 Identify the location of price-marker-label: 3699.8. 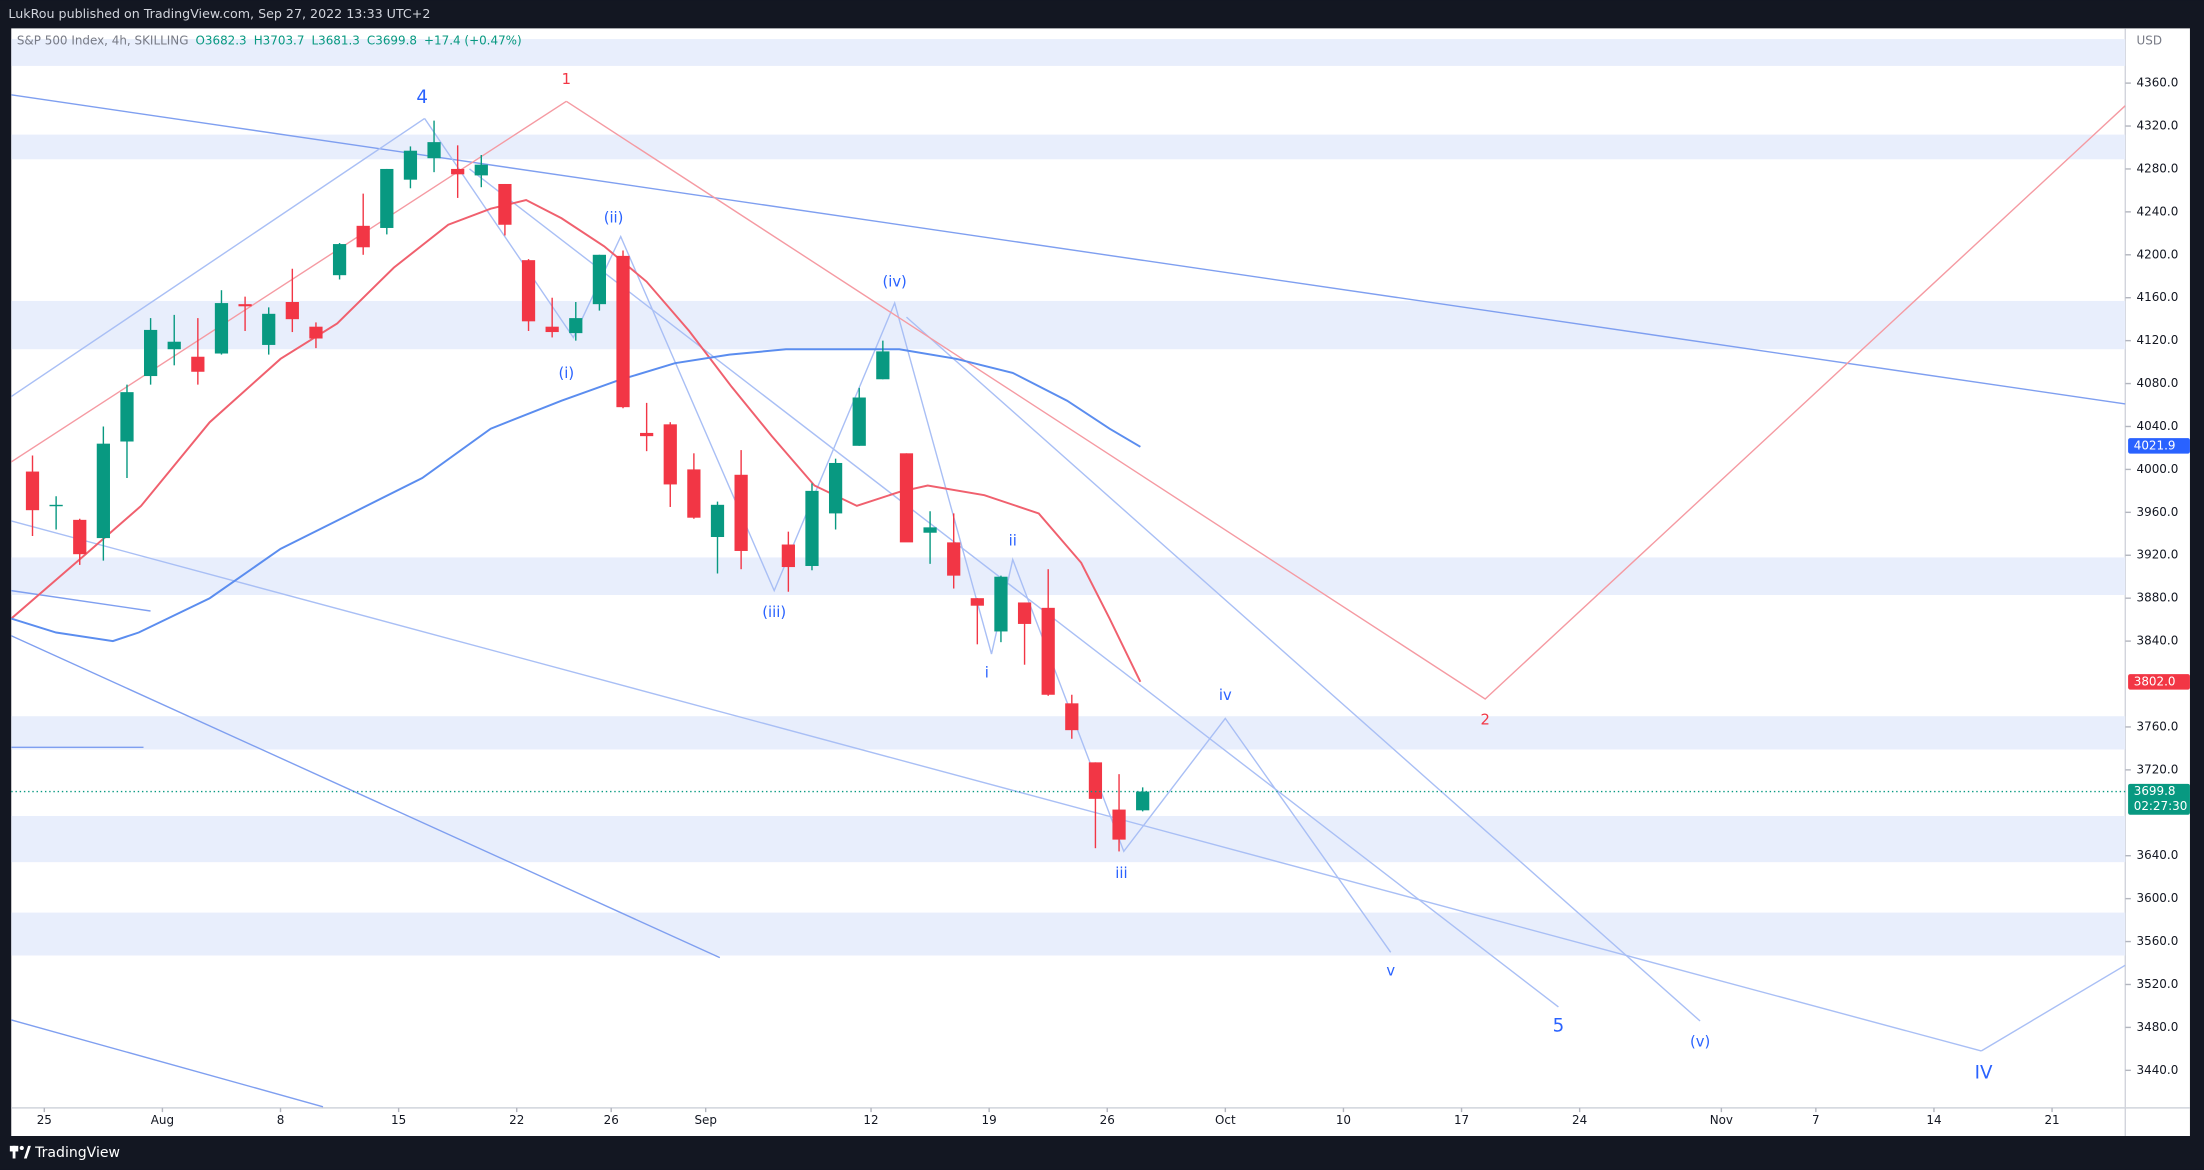
(2155, 791).